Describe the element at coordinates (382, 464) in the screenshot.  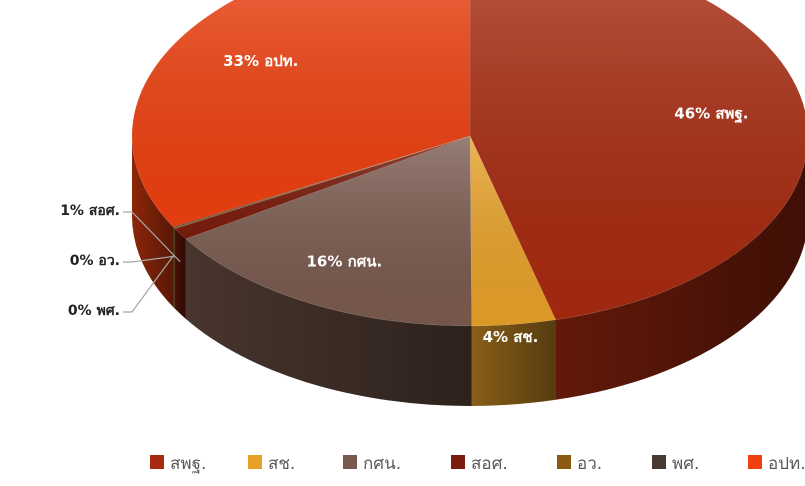
I see `legend-label: กศน.` at that location.